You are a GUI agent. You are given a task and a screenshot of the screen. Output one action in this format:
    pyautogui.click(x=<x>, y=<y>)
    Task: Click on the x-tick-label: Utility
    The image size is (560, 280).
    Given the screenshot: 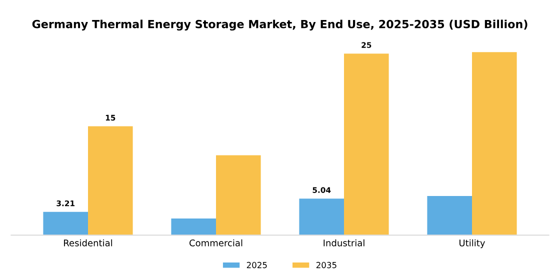 What is the action you would take?
    pyautogui.click(x=473, y=243)
    